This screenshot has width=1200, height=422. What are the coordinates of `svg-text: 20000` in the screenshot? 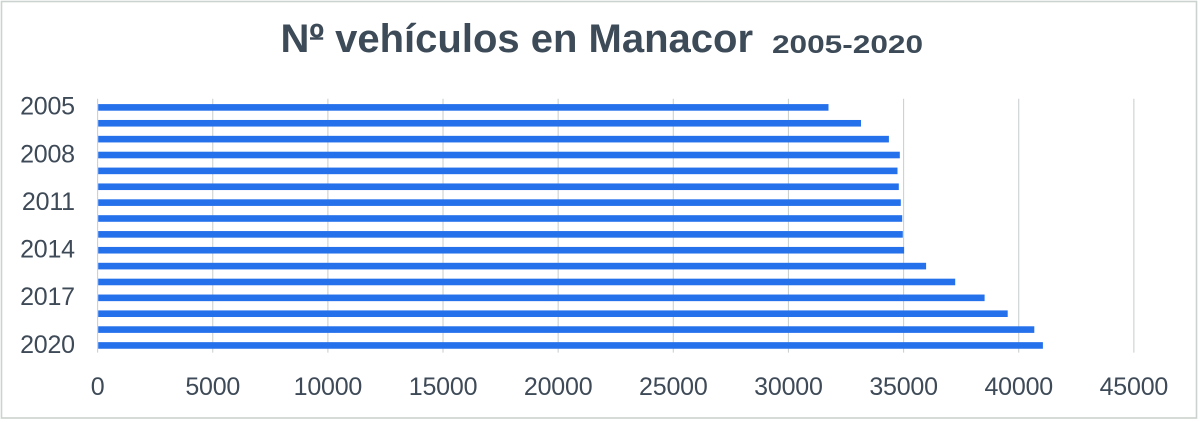 It's located at (558, 387).